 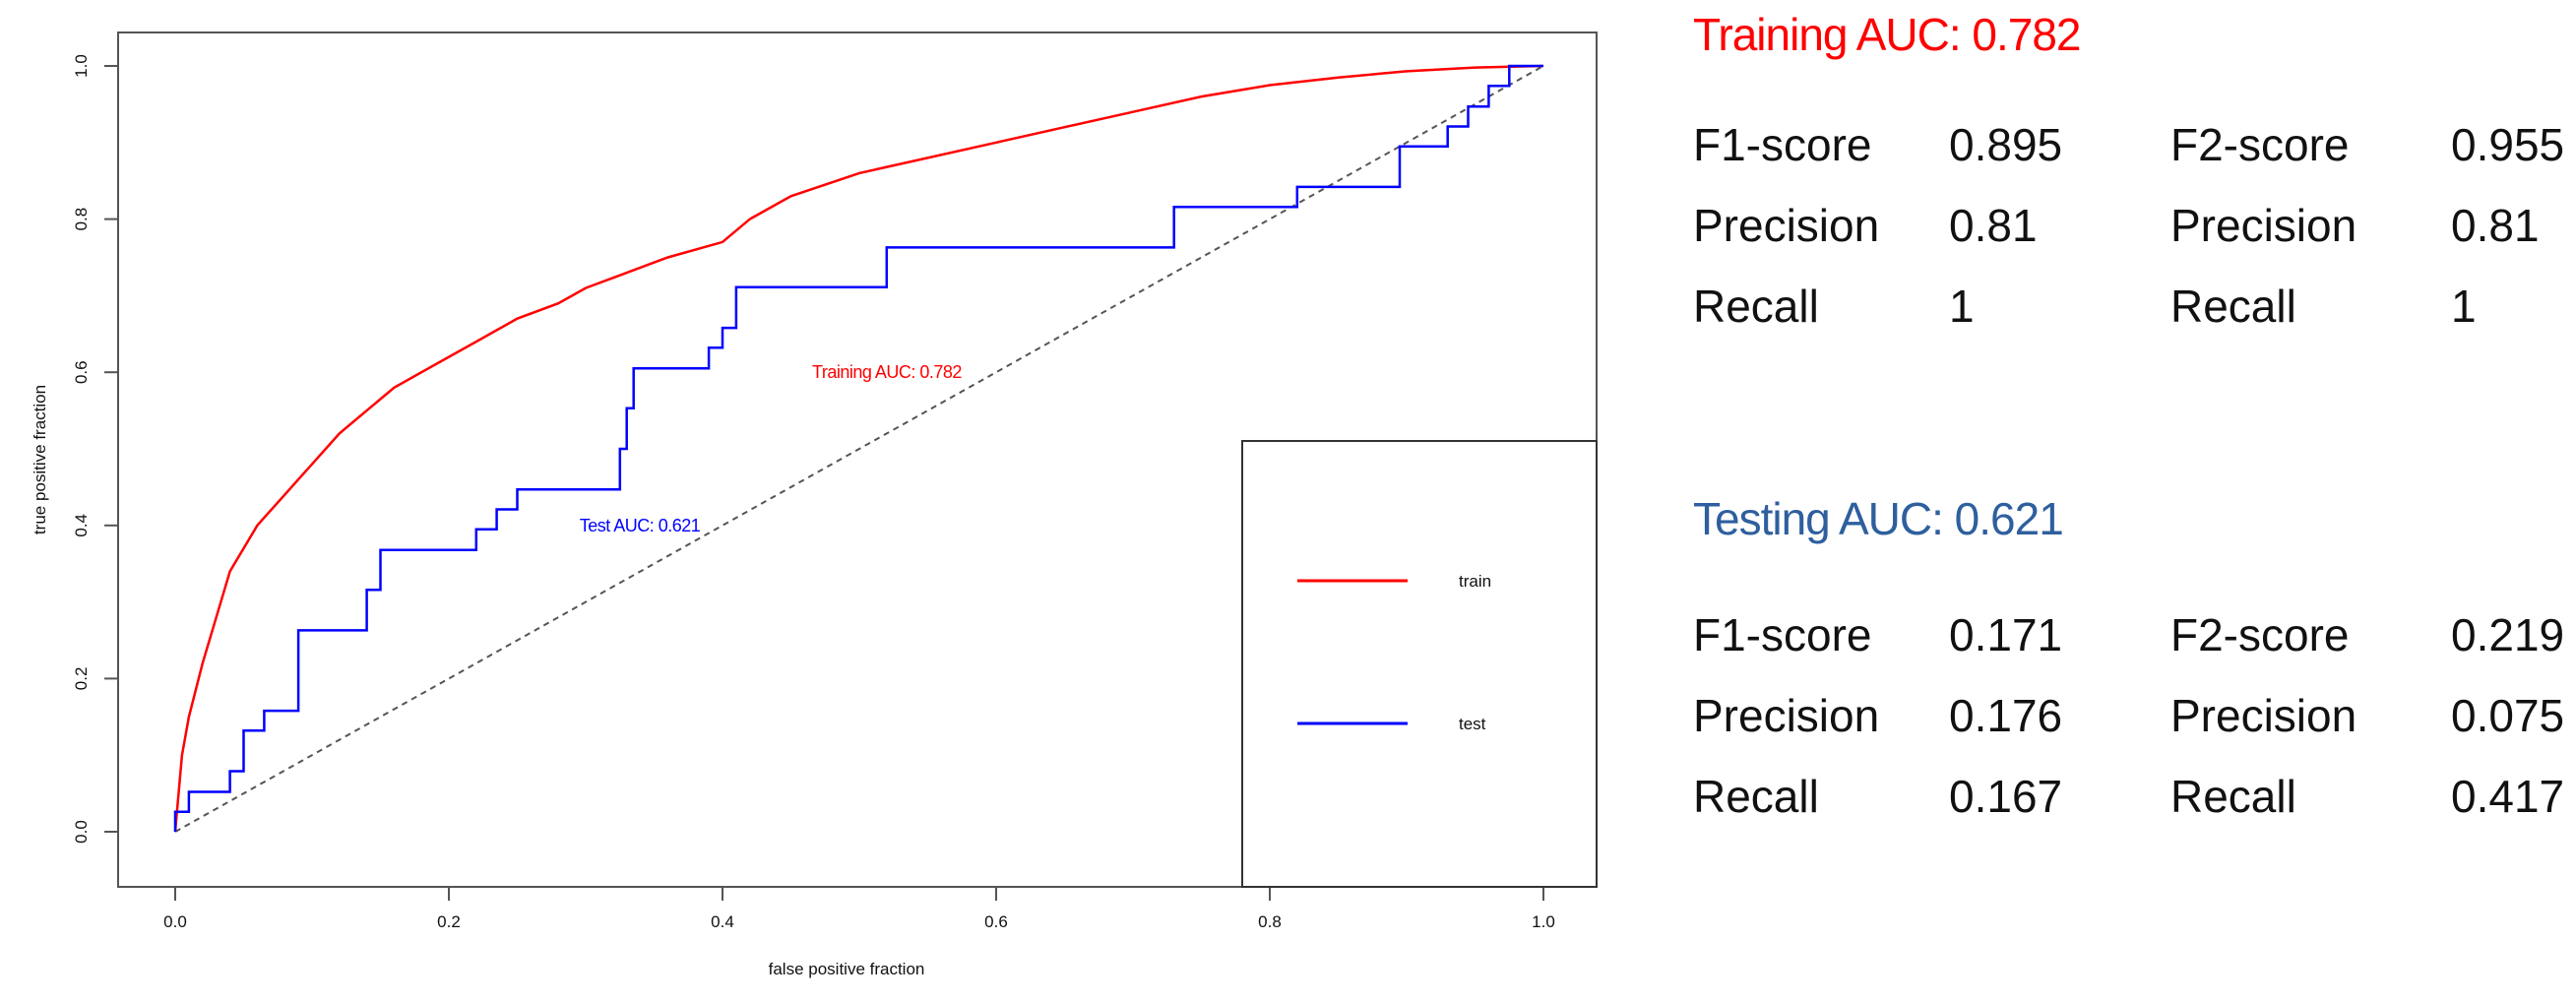 What do you see at coordinates (1475, 581) in the screenshot?
I see `legend-train-label: train` at bounding box center [1475, 581].